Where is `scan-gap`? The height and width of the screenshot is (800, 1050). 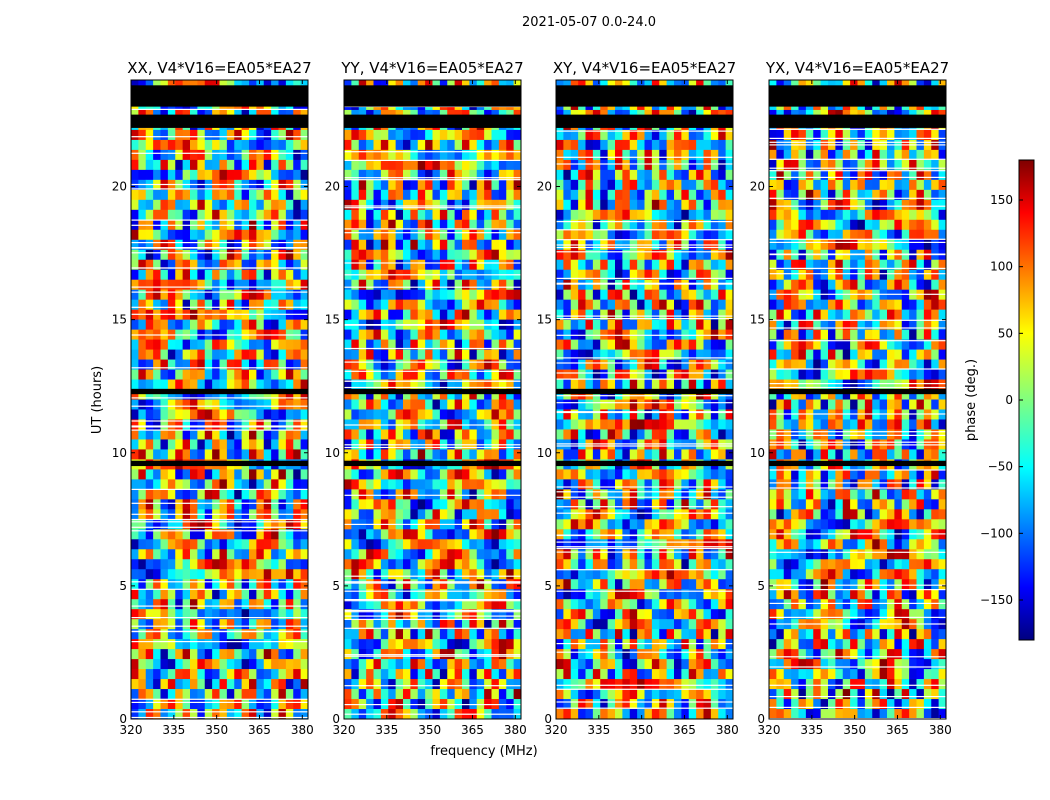
scan-gap is located at coordinates (432, 425).